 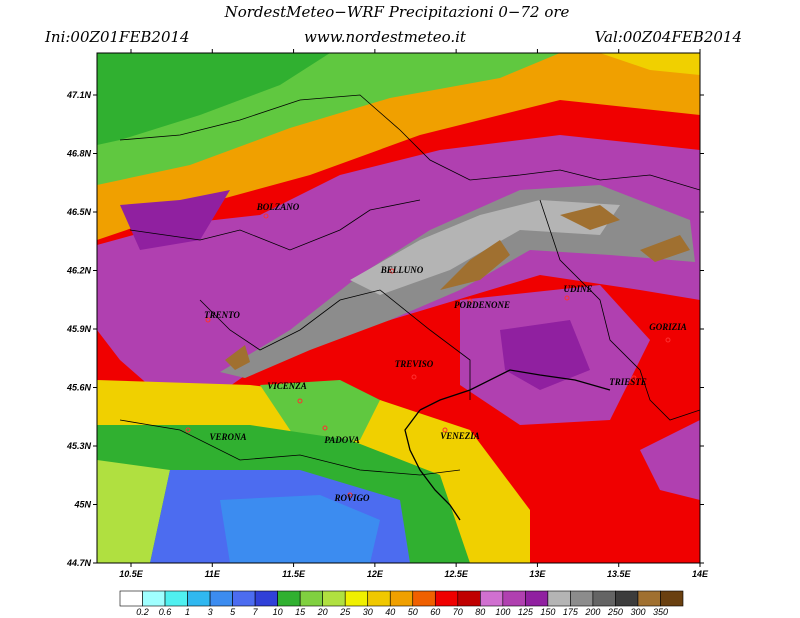 I want to click on lon-tick-label: 12.5E, so click(x=456, y=574).